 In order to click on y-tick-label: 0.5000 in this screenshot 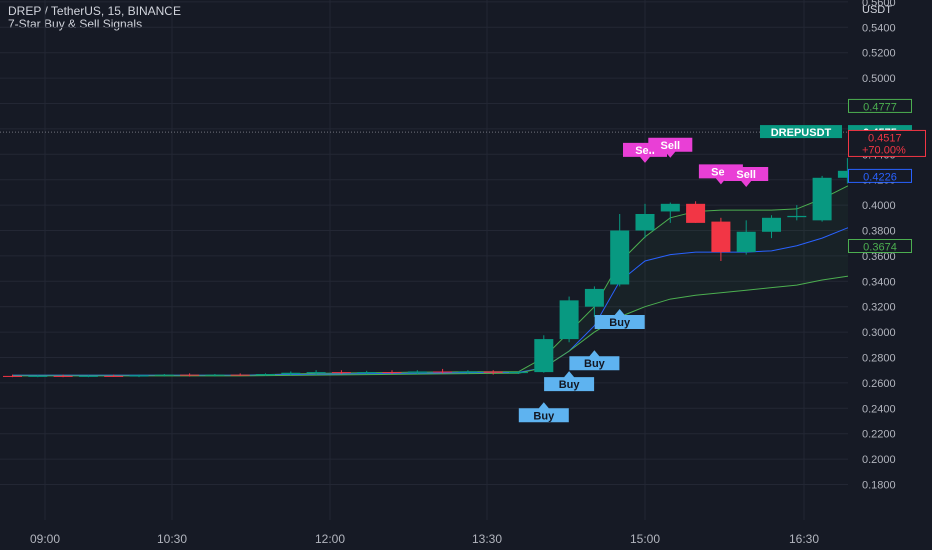, I will do `click(879, 79)`.